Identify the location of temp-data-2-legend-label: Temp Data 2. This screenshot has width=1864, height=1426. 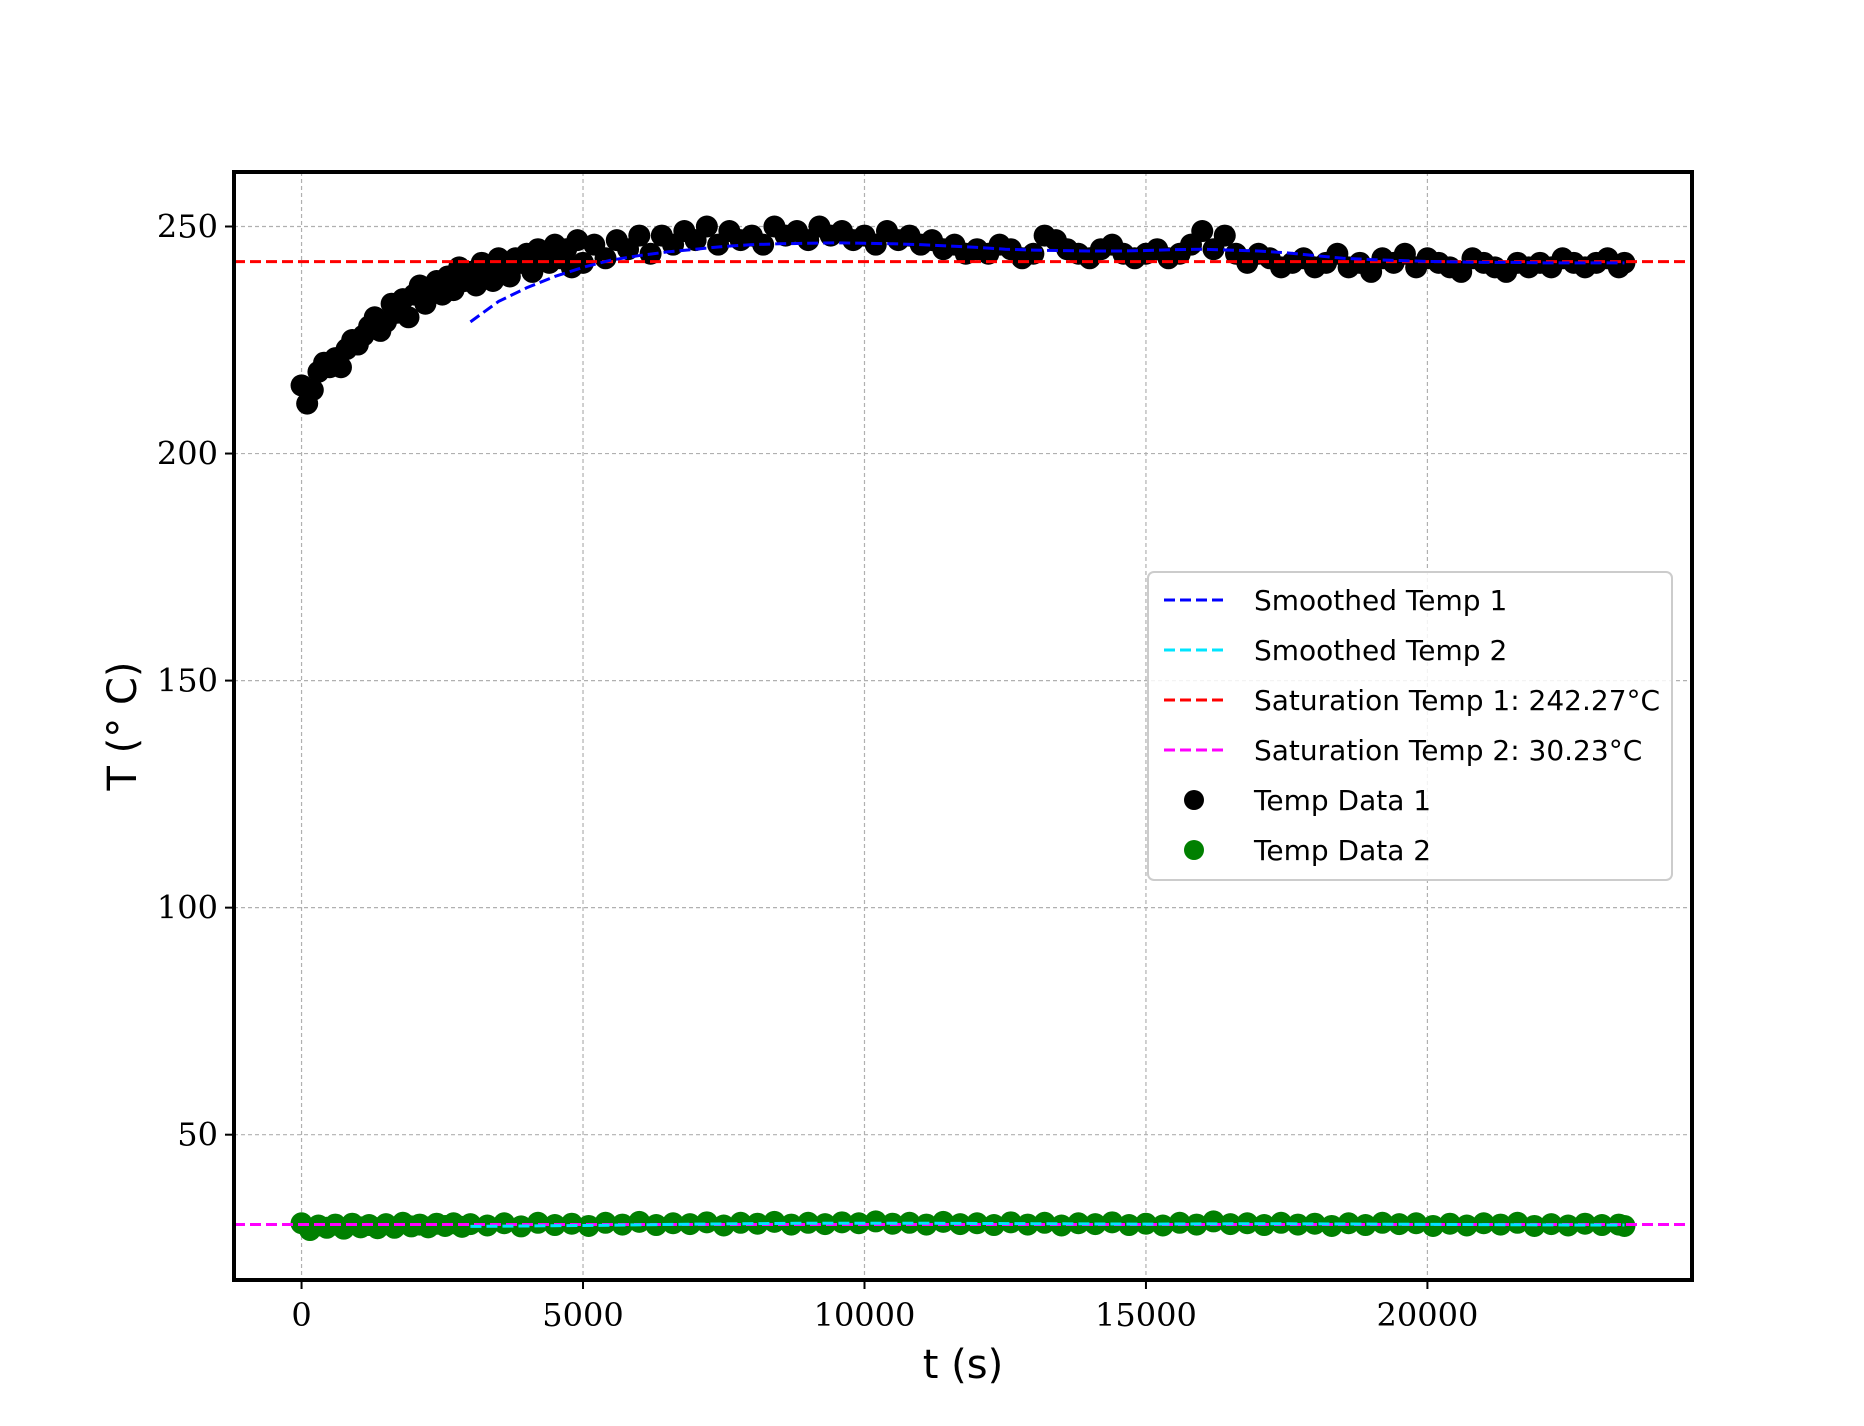
(1342, 850).